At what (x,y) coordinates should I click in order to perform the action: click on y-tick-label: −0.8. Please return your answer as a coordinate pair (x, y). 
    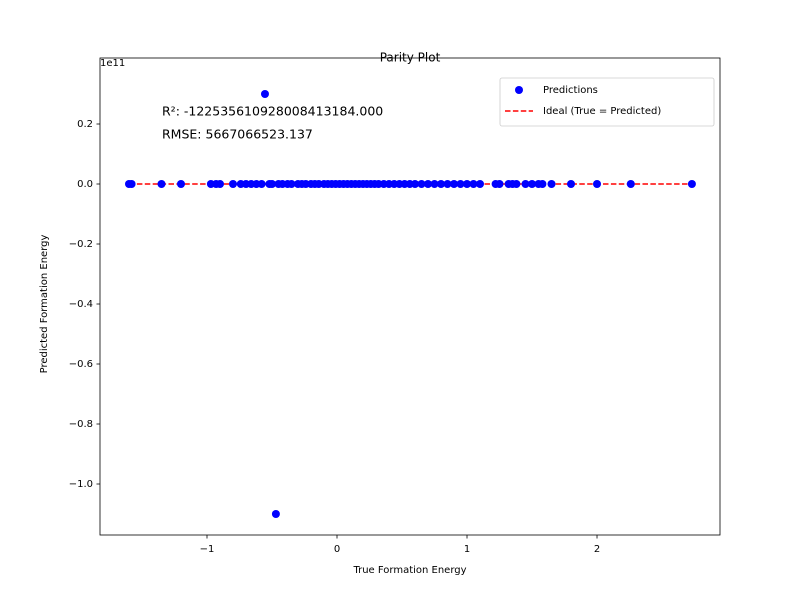
    Looking at the image, I should click on (81, 424).